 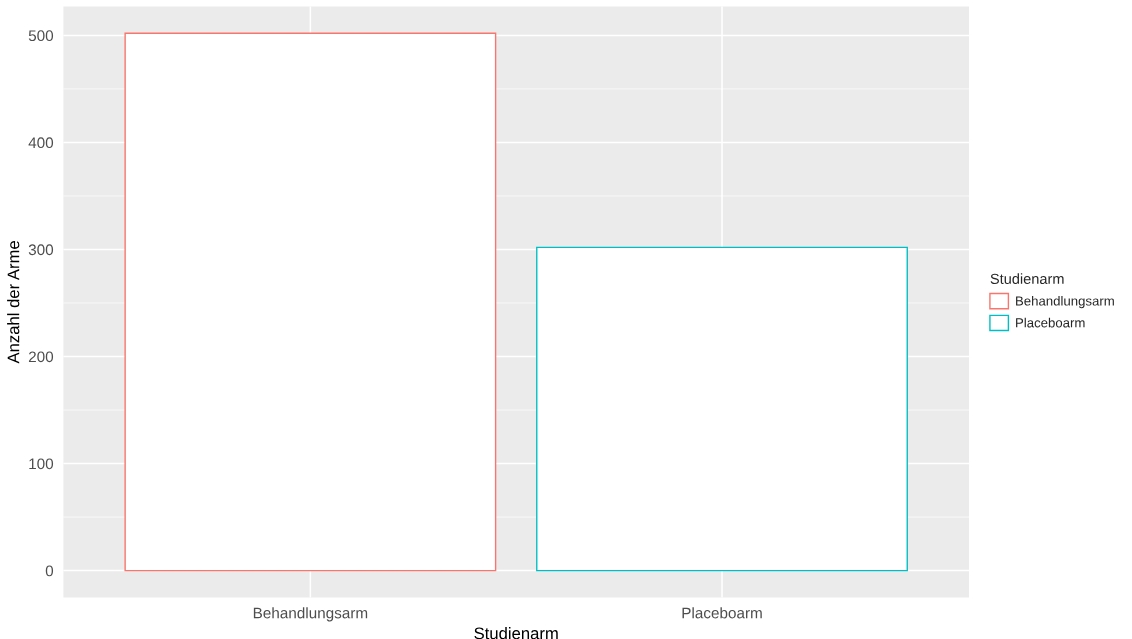 What do you see at coordinates (1065, 302) in the screenshot?
I see `legend-label: Behandlungsarm` at bounding box center [1065, 302].